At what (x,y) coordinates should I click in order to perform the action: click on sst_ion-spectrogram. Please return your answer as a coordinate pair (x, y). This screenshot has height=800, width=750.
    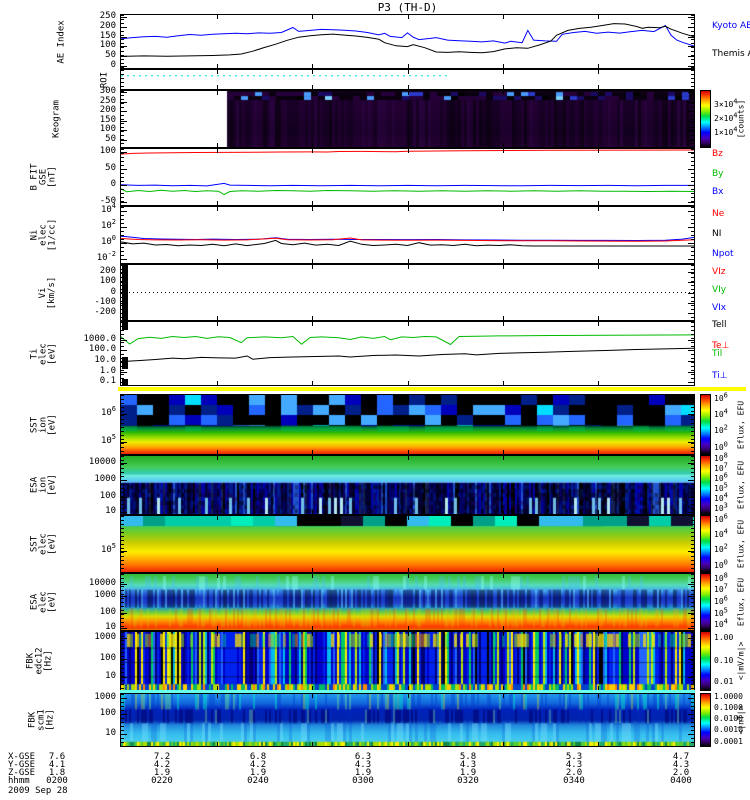
    Looking at the image, I should click on (407, 424).